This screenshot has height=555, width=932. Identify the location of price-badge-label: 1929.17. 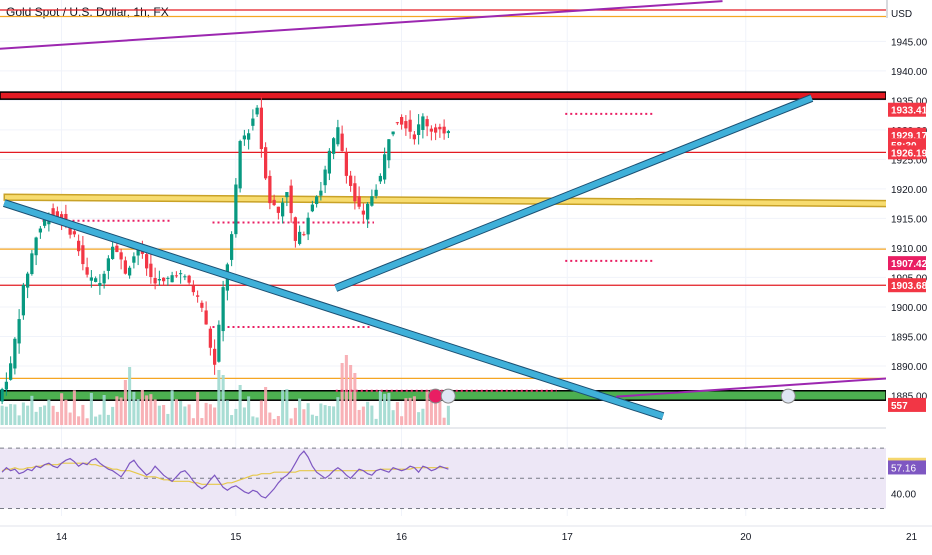
(909, 136).